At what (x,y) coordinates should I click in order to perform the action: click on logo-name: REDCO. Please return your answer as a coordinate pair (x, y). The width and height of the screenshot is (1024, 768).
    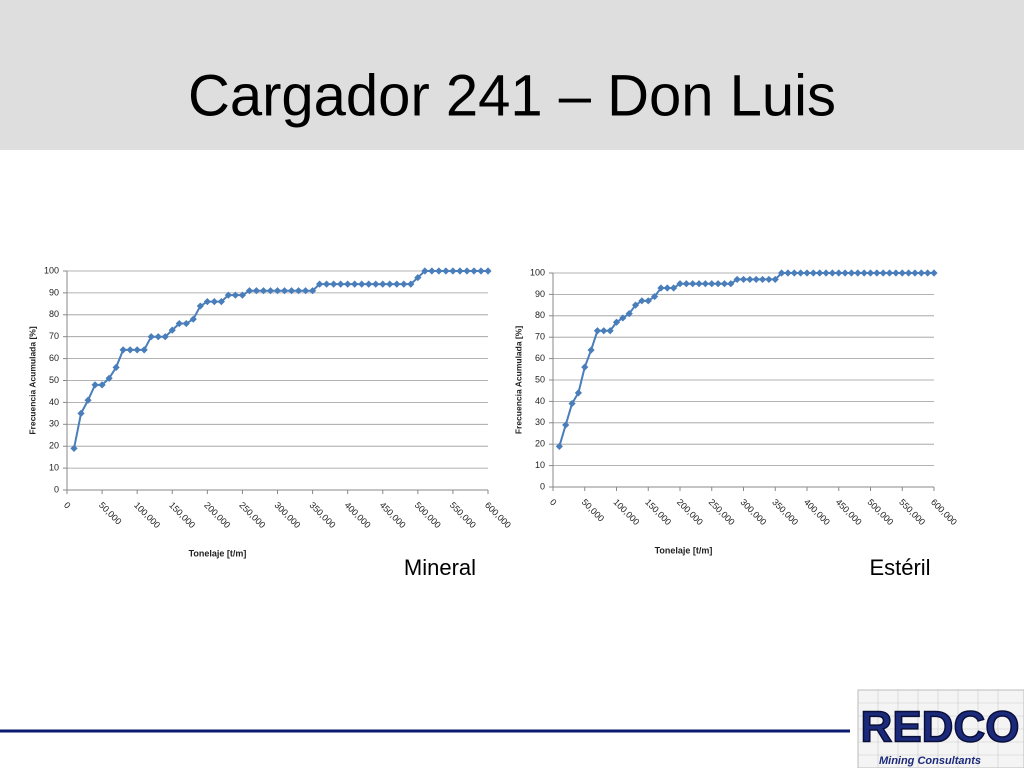
    Looking at the image, I should click on (940, 727).